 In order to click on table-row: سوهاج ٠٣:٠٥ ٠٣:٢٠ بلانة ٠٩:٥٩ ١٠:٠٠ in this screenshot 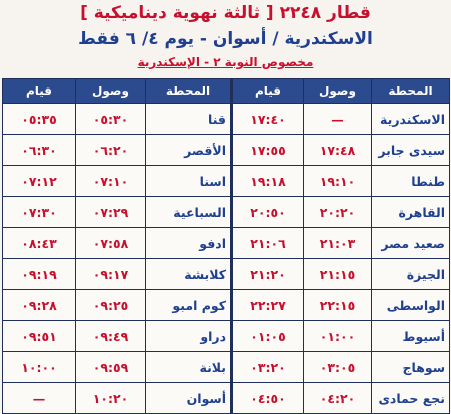, I will do `click(226, 367)`.